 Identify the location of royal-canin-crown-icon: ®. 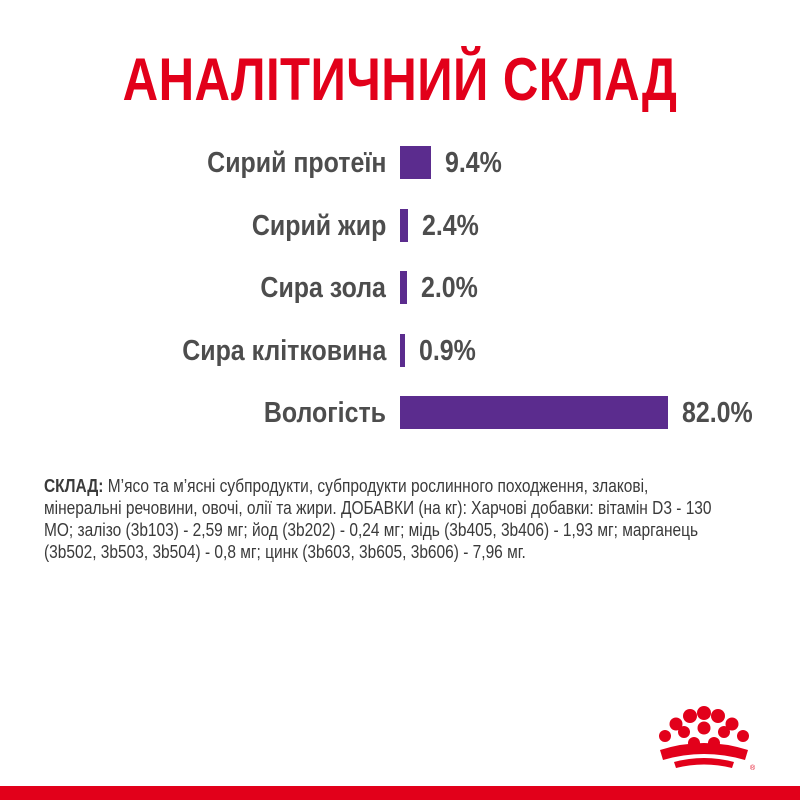
(707, 739).